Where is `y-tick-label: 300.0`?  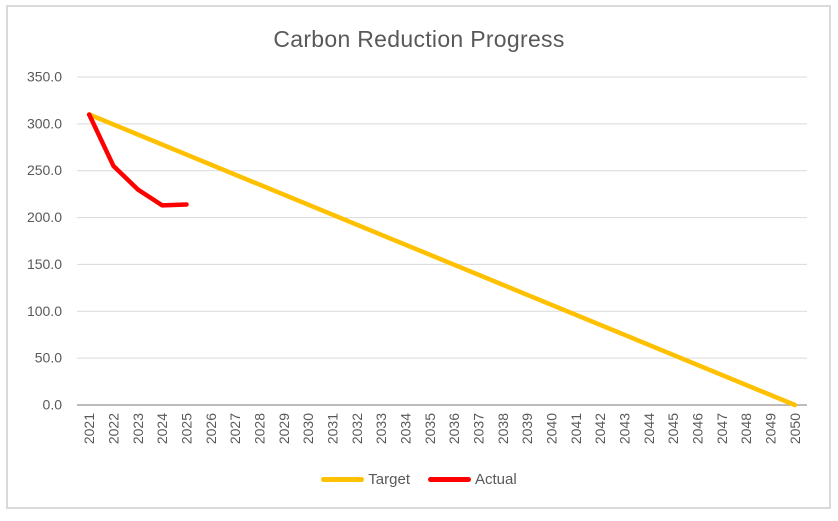 y-tick-label: 300.0 is located at coordinates (44, 123).